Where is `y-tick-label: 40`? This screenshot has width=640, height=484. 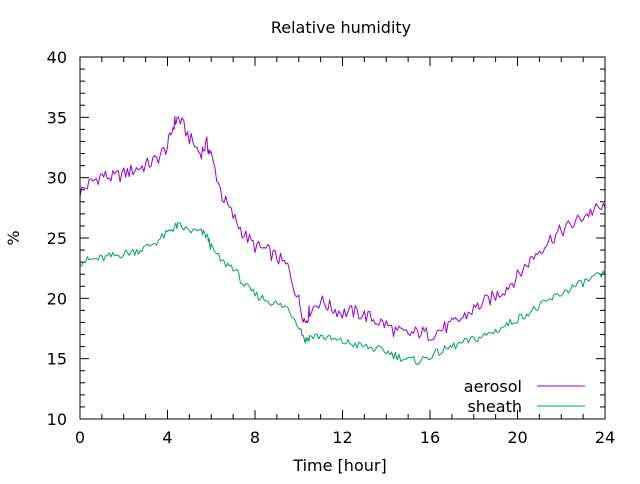
y-tick-label: 40 is located at coordinates (57, 57).